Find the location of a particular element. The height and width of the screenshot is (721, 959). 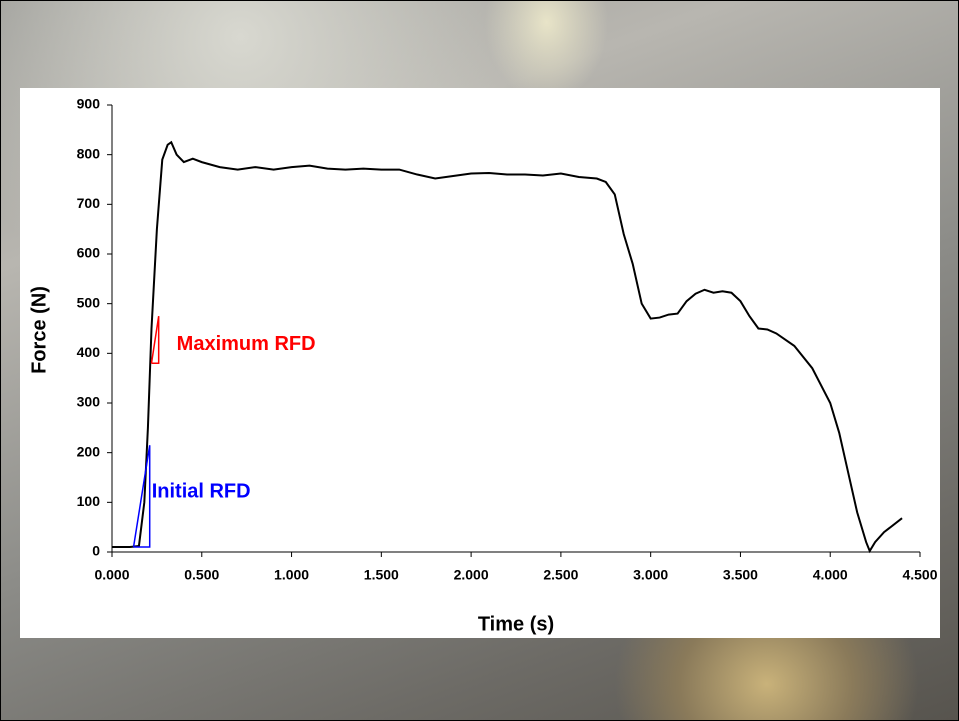

x-tick-label: 2.000 is located at coordinates (471, 575).